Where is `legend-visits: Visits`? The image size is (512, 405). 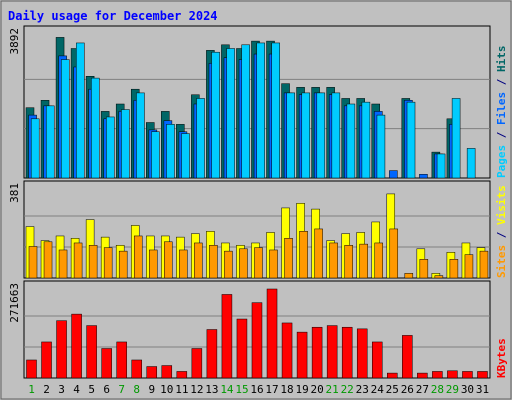 legend-visits: Visits is located at coordinates (501, 205).